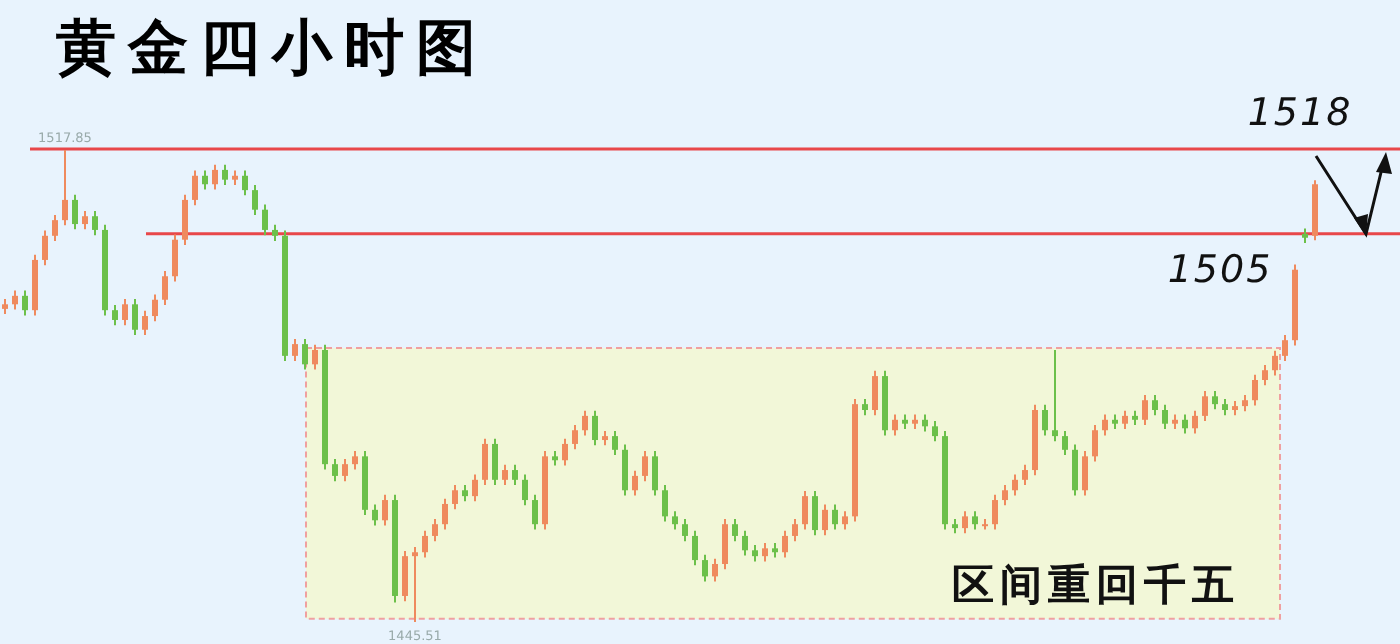  I want to click on band-label: 区间重回千五, so click(1096, 583).